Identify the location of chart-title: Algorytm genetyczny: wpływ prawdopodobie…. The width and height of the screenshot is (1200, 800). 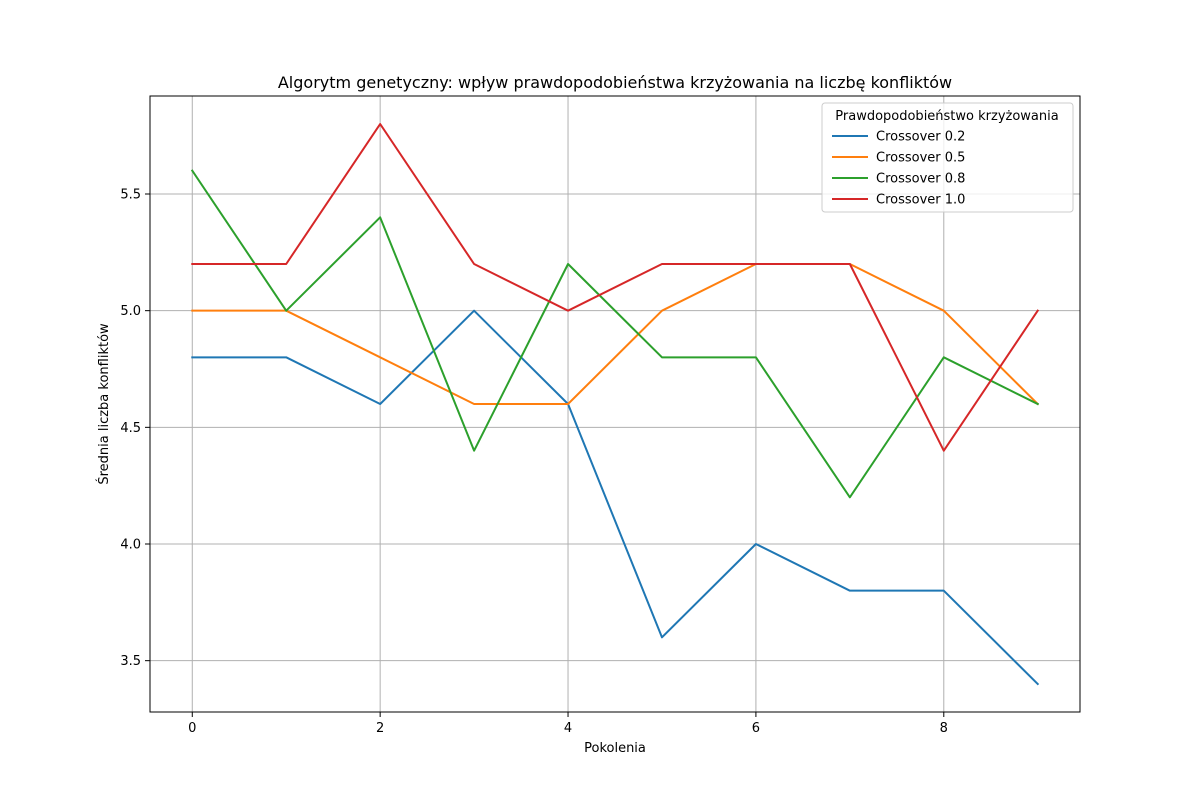
(615, 82).